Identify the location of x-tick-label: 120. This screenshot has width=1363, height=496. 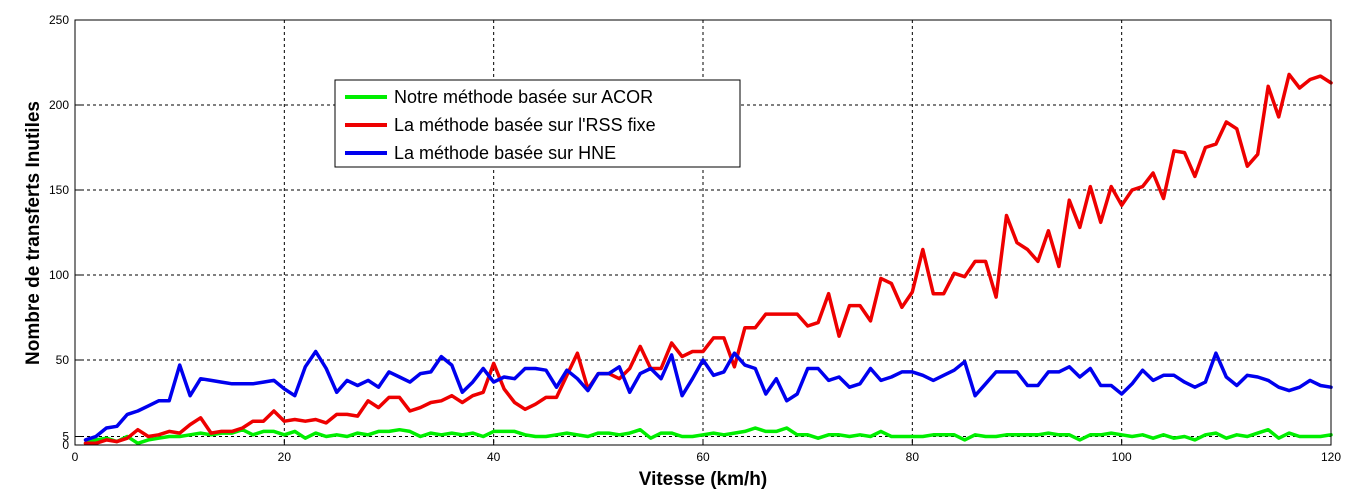
(1331, 457).